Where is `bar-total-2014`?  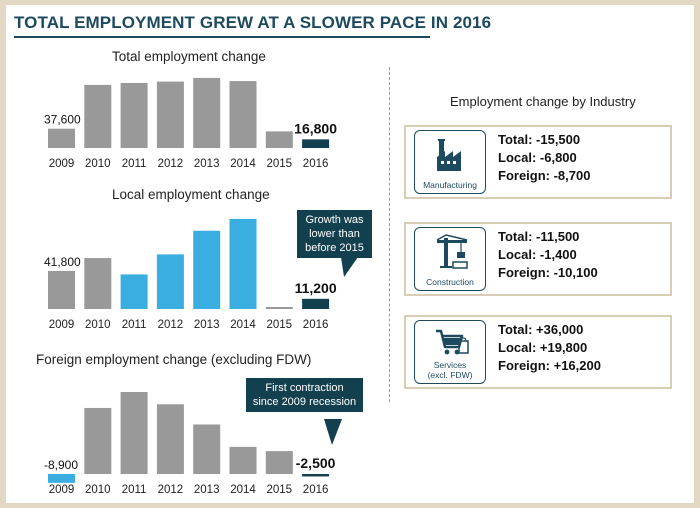 bar-total-2014 is located at coordinates (243, 114).